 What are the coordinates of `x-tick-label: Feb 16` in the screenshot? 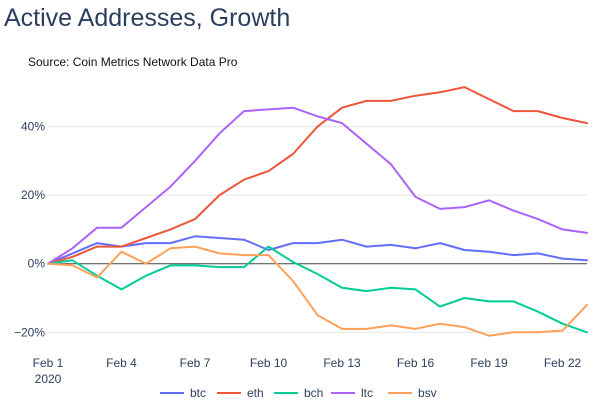 It's located at (416, 363).